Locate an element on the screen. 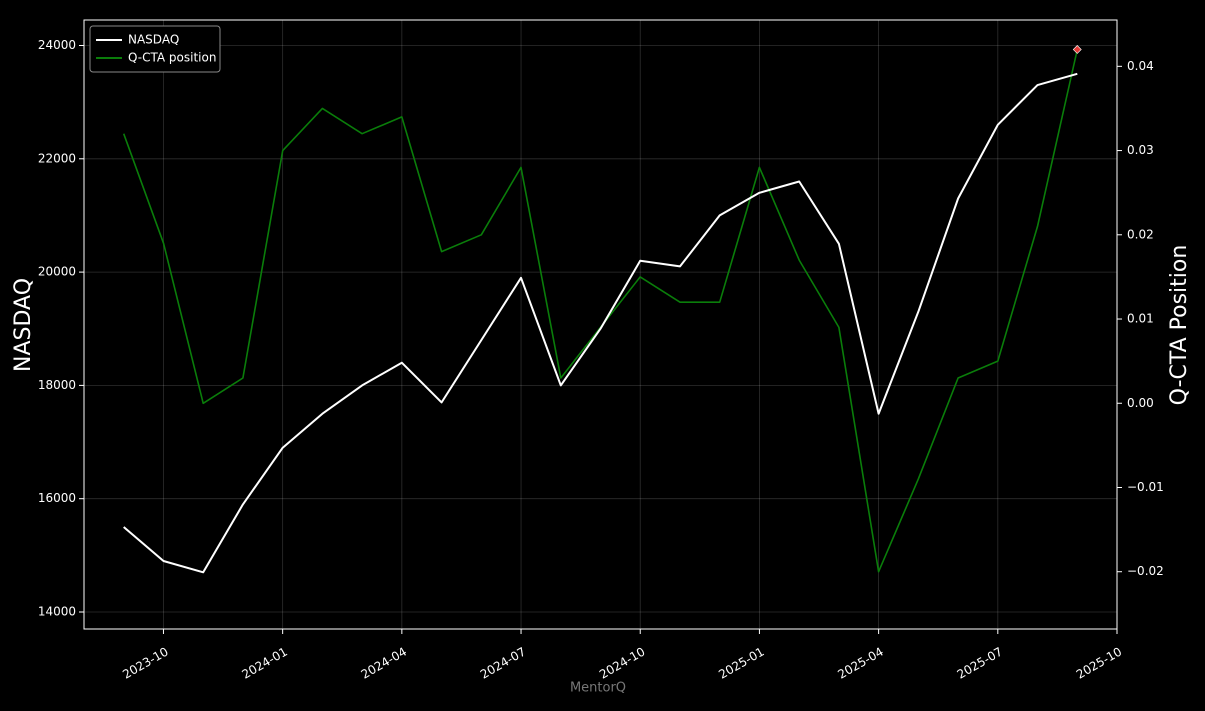  y2-tick-label: −0.01 is located at coordinates (1145, 487).